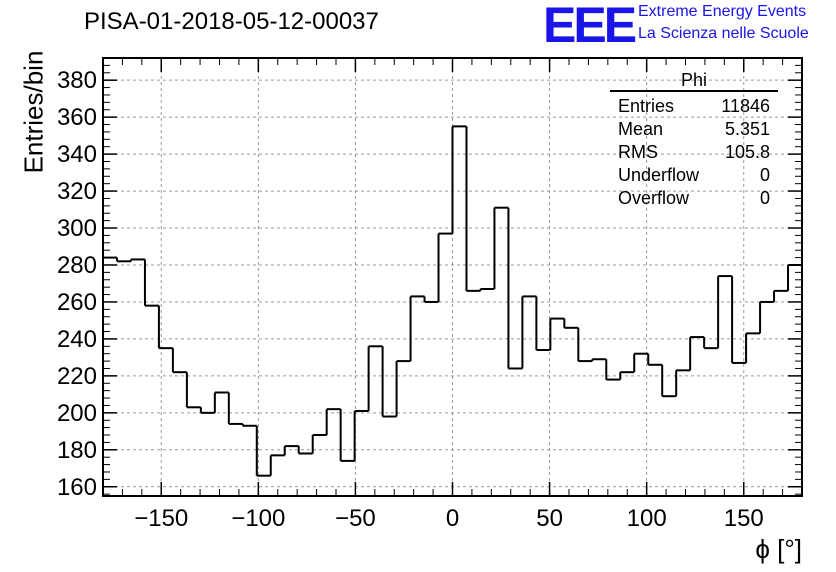 This screenshot has height=572, width=836. What do you see at coordinates (161, 518) in the screenshot?
I see `x-tick-label: −150` at bounding box center [161, 518].